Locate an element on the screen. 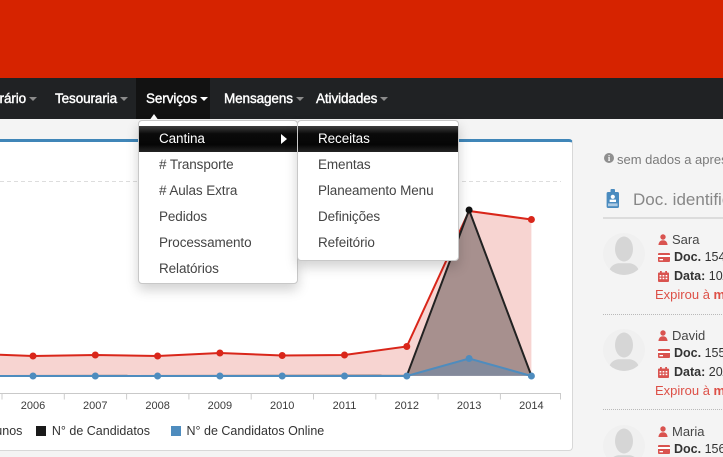 The height and width of the screenshot is (457, 723). svg-text: 2011 is located at coordinates (345, 406).